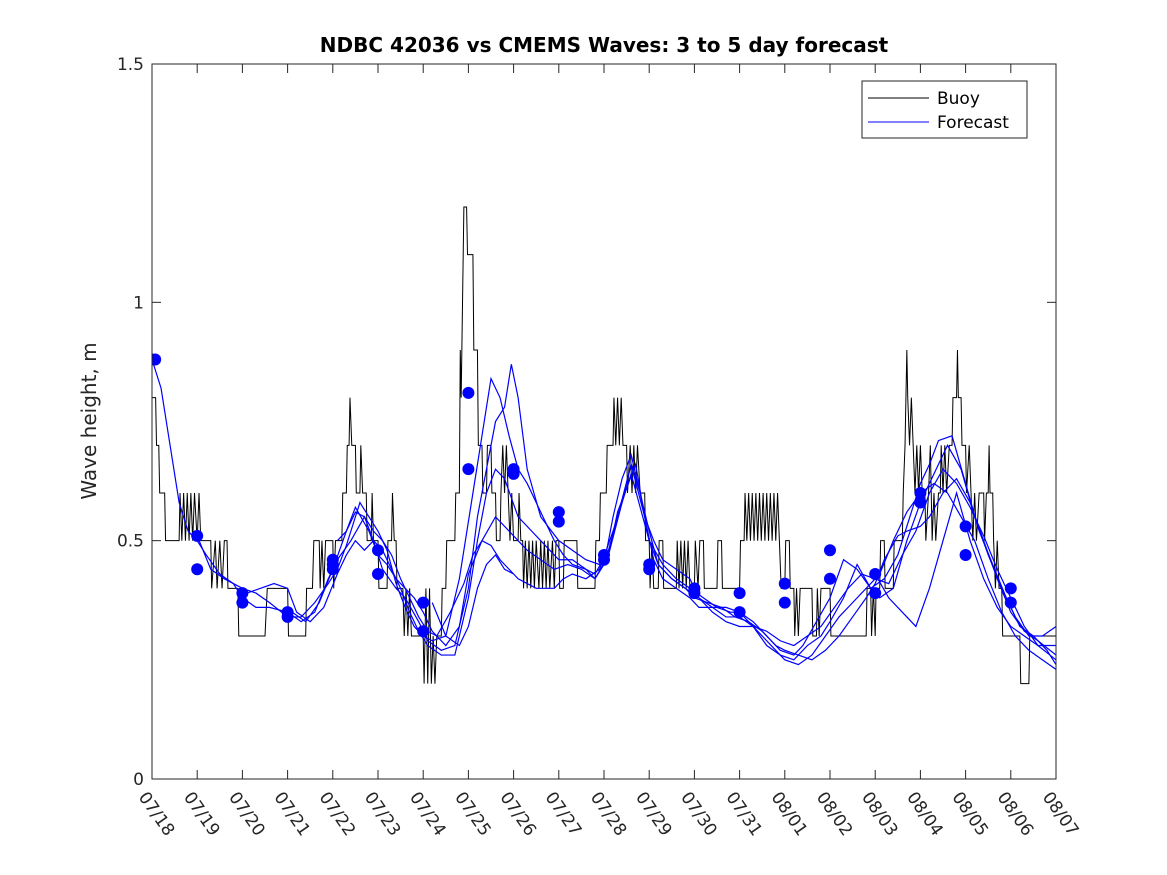 This screenshot has width=1167, height=875. What do you see at coordinates (138, 780) in the screenshot?
I see `y-tick-label: 0` at bounding box center [138, 780].